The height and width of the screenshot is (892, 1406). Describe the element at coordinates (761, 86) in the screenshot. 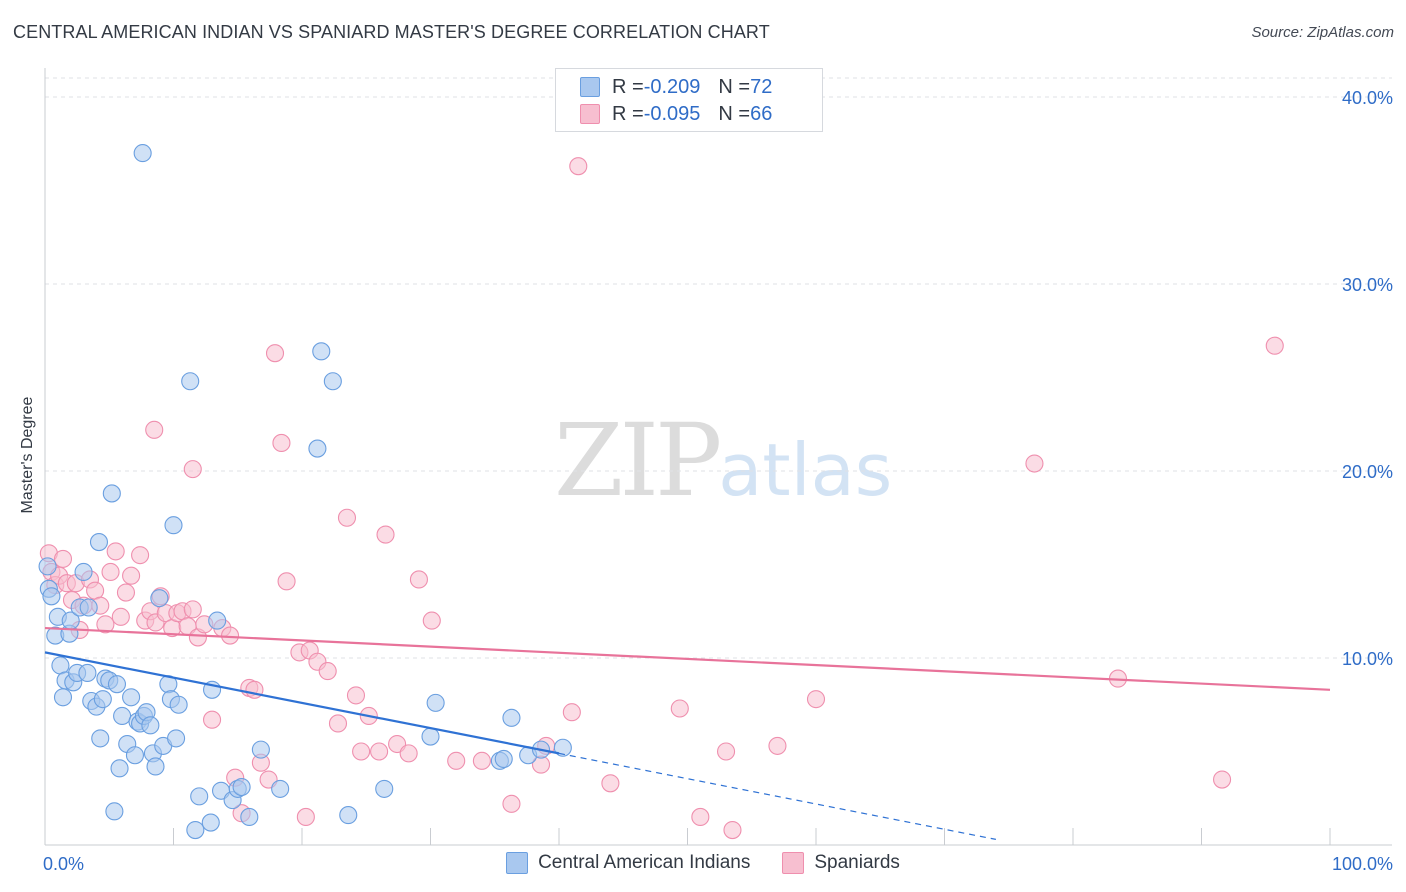

I see `n-value: 72` at that location.